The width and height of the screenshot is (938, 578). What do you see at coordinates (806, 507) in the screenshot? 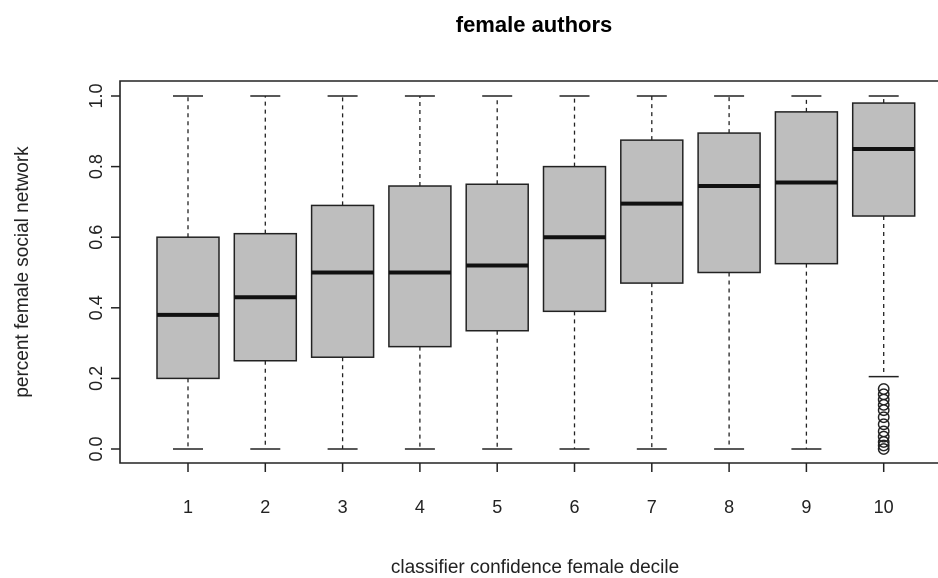
I see `x-tick-label: 9` at bounding box center [806, 507].